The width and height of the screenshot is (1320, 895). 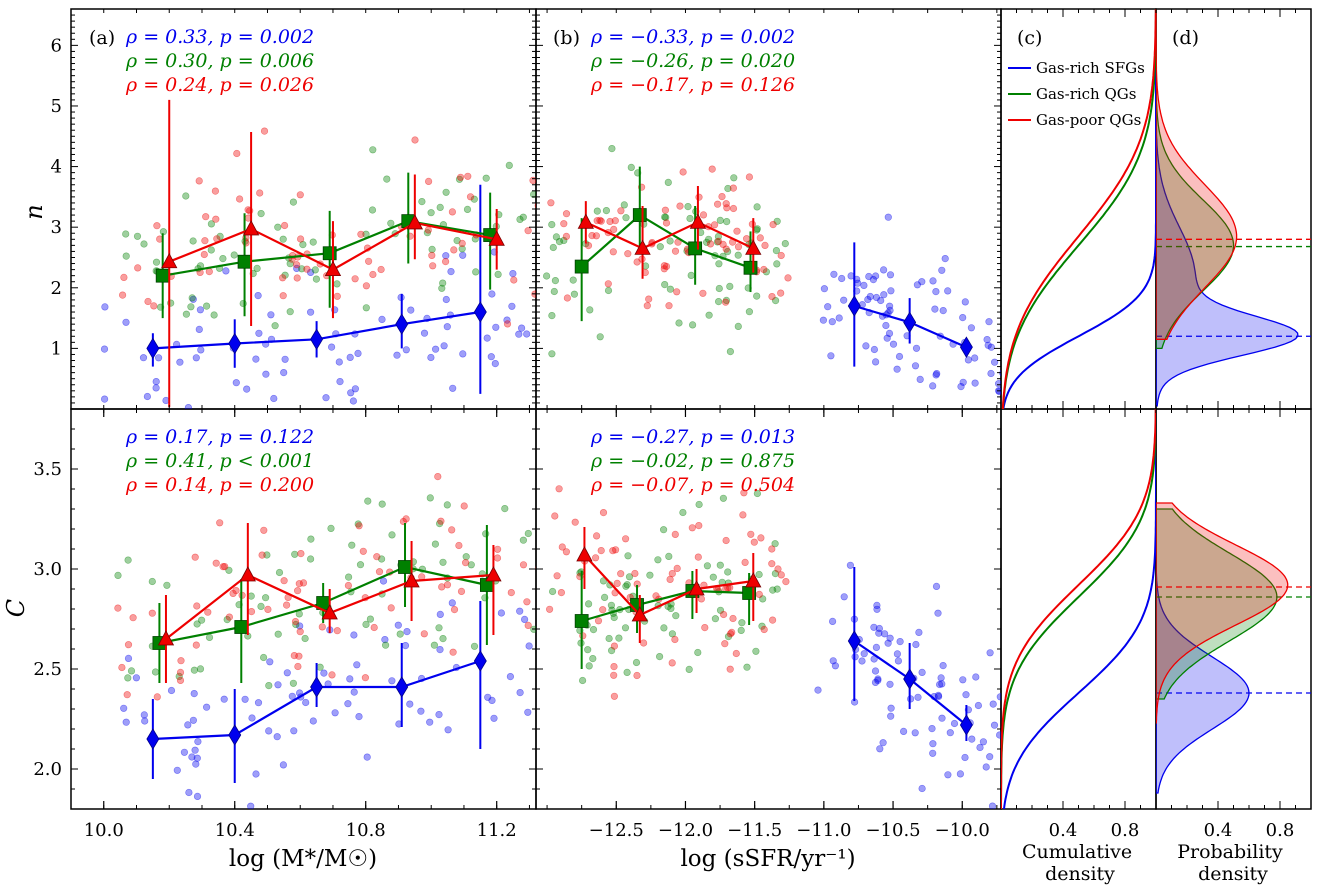 What do you see at coordinates (692, 85) in the screenshot?
I see `stat-text: ρ = −0.17, p = 0.126` at bounding box center [692, 85].